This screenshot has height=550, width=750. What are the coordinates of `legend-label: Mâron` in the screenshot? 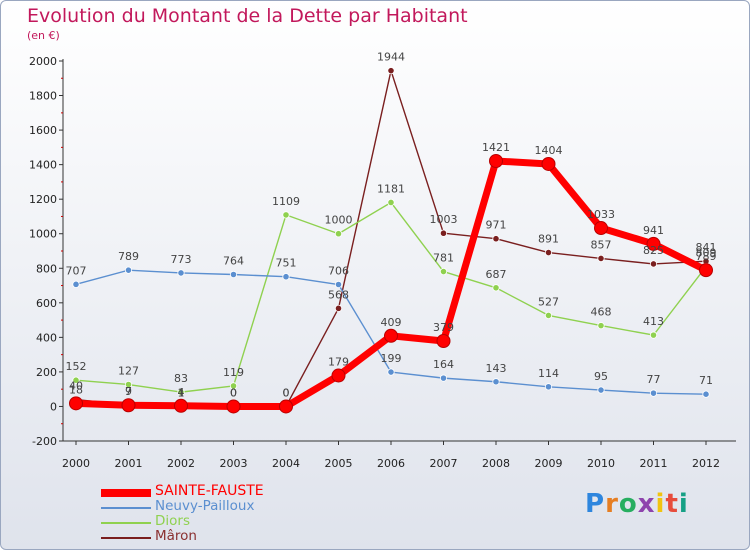 It's located at (176, 536).